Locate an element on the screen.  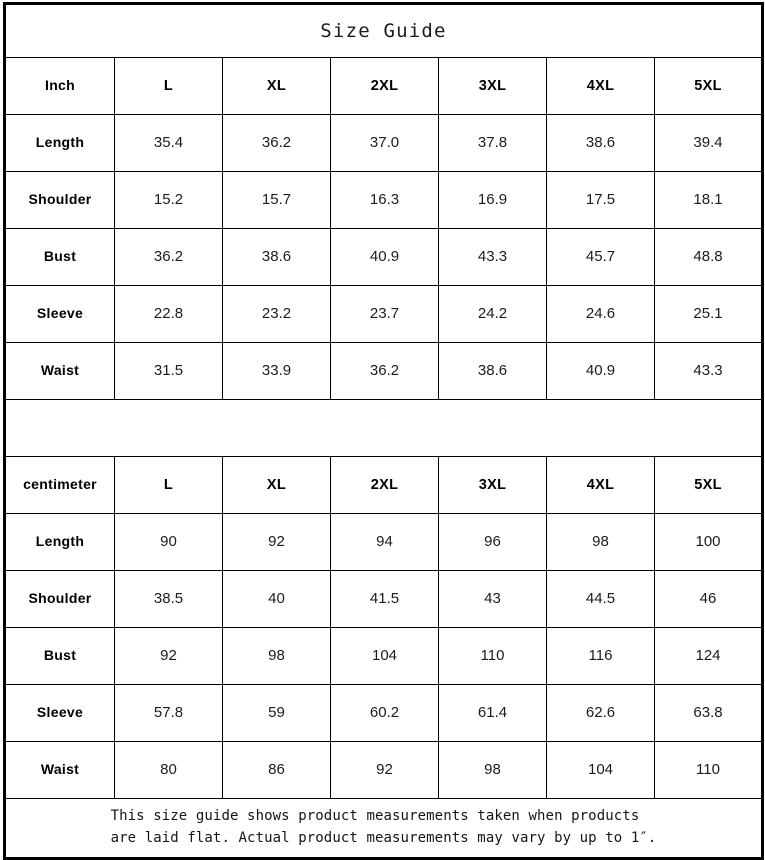
table-row: Waist 31.5 33.9 36.2 38.6 40.9 43.3 is located at coordinates (383, 371).